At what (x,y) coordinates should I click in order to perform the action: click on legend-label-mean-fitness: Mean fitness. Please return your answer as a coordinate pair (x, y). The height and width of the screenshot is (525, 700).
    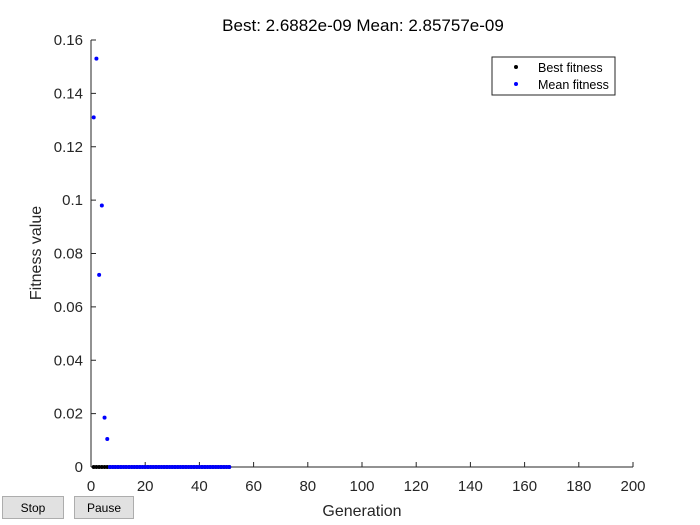
    Looking at the image, I should click on (573, 85).